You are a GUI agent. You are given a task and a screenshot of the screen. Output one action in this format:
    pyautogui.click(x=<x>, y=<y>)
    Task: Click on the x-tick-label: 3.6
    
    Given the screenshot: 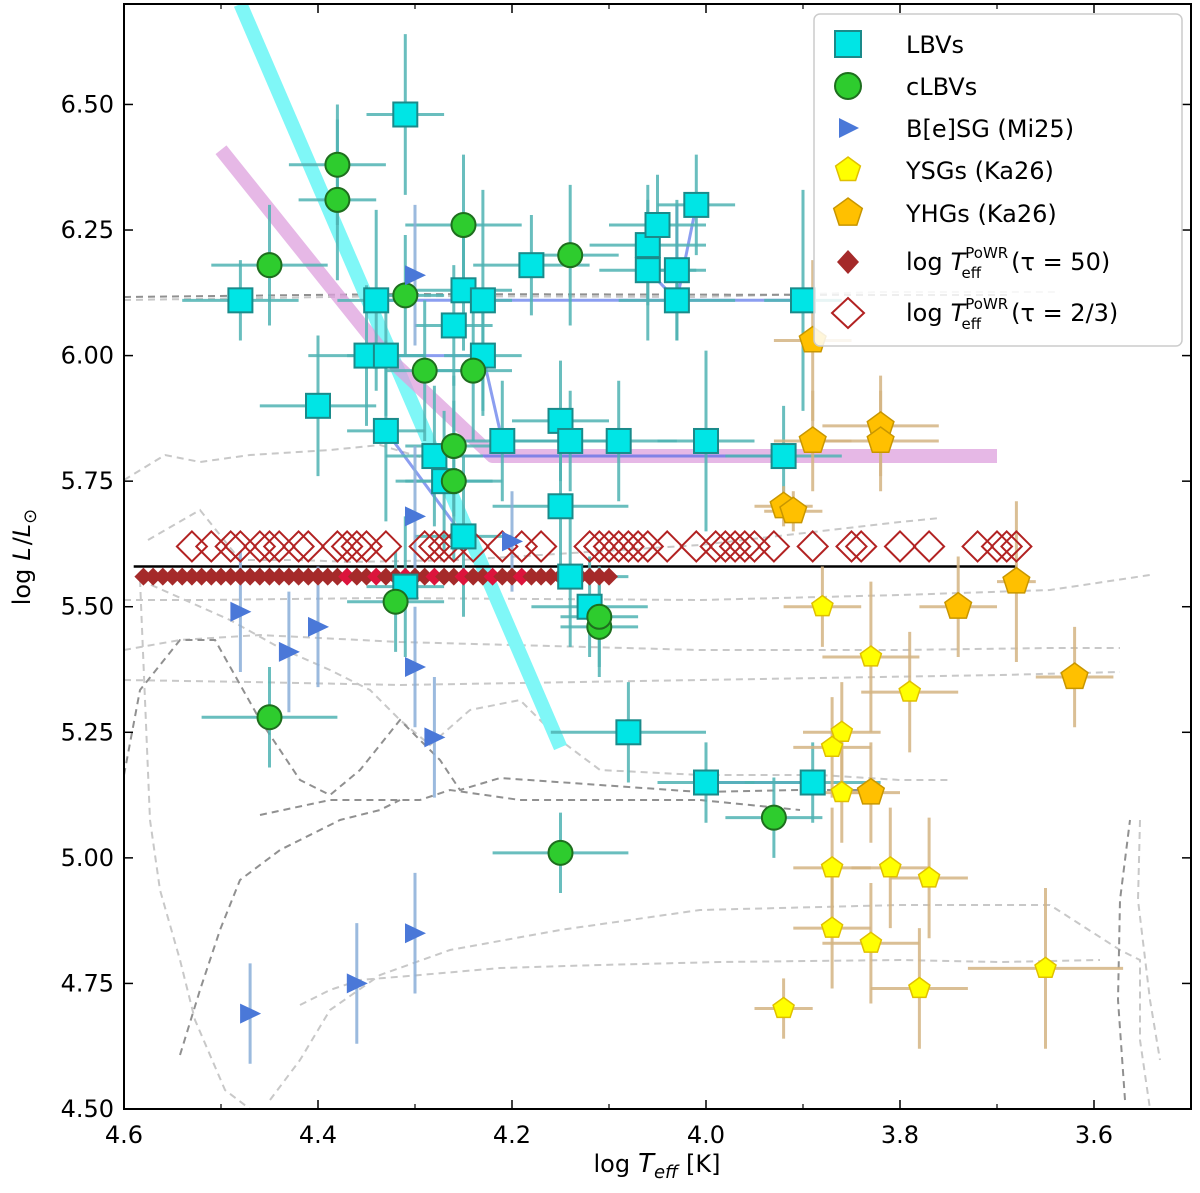 What is the action you would take?
    pyautogui.click(x=1094, y=1135)
    